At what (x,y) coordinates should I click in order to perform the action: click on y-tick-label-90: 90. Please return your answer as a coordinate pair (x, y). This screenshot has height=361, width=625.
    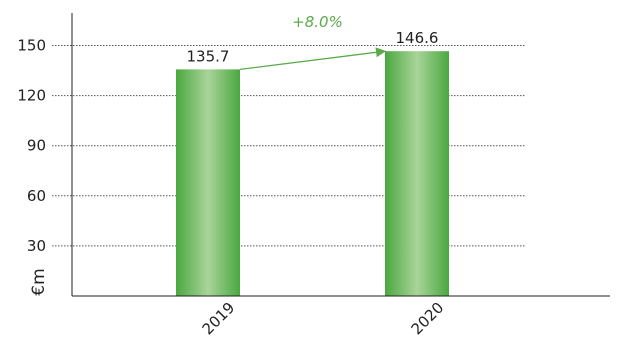
    Looking at the image, I should click on (36, 146).